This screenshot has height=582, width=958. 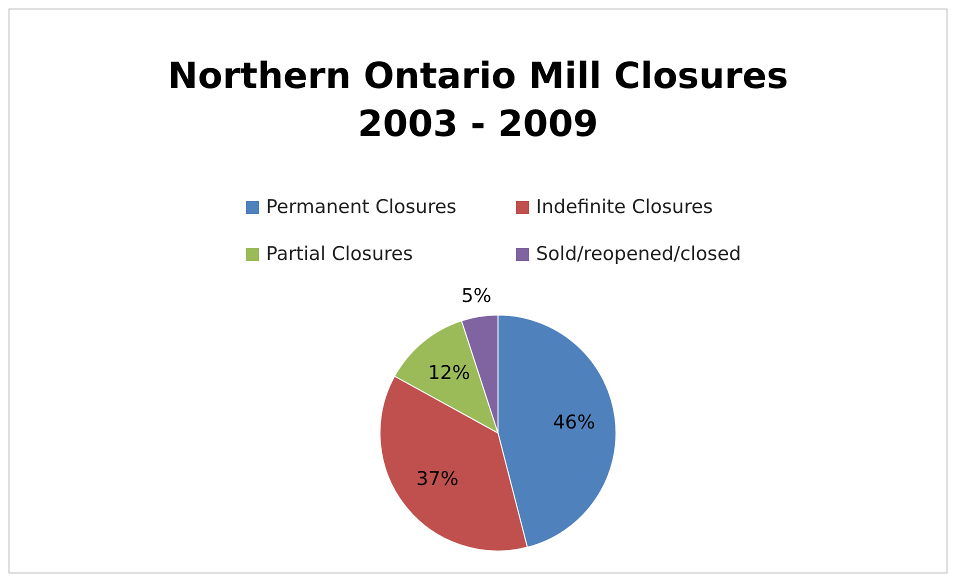 What do you see at coordinates (476, 295) in the screenshot?
I see `data-label: 5%` at bounding box center [476, 295].